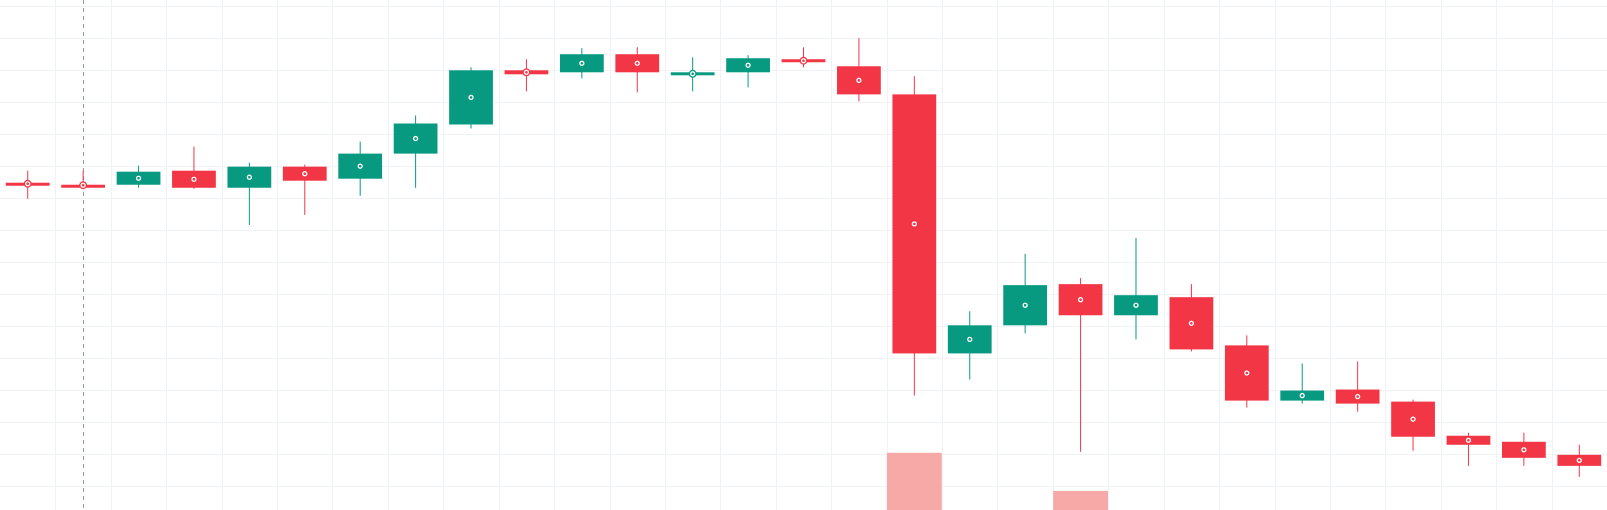 Image resolution: width=1607 pixels, height=510 pixels. I want to click on volume-bars, so click(997, 481).